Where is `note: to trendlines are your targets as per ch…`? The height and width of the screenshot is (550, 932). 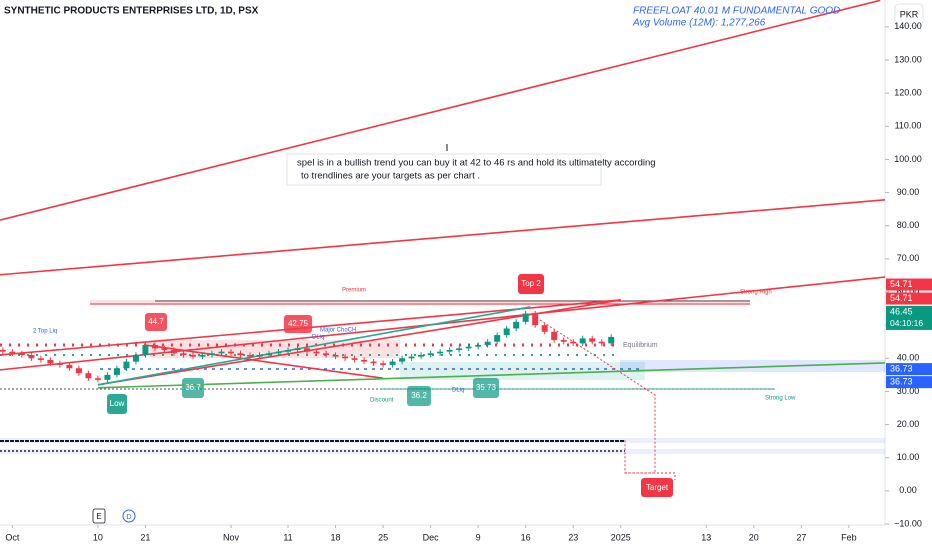
note: to trendlines are your targets as per ch… is located at coordinates (390, 176).